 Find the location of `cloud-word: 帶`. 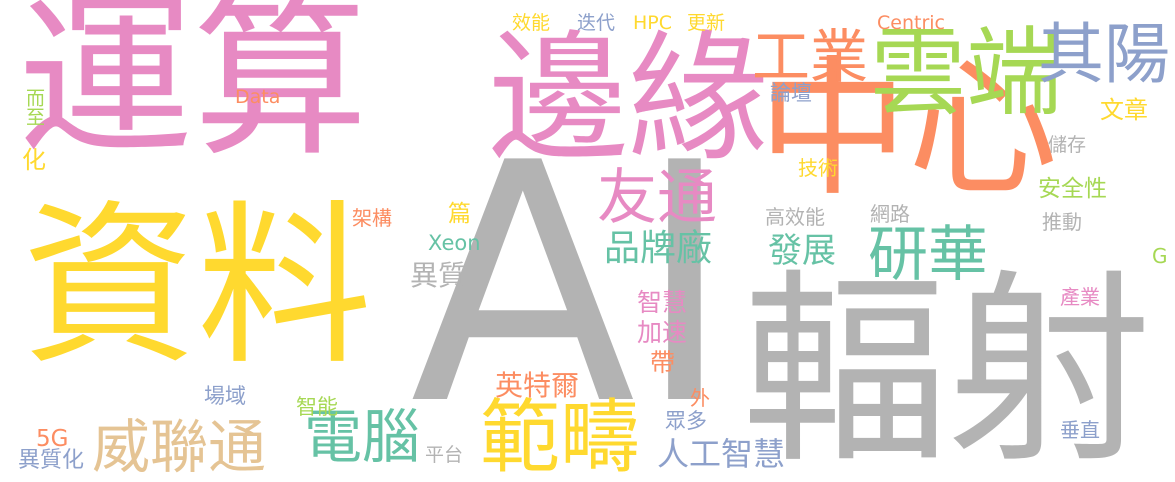

cloud-word: 帶 is located at coordinates (663, 362).